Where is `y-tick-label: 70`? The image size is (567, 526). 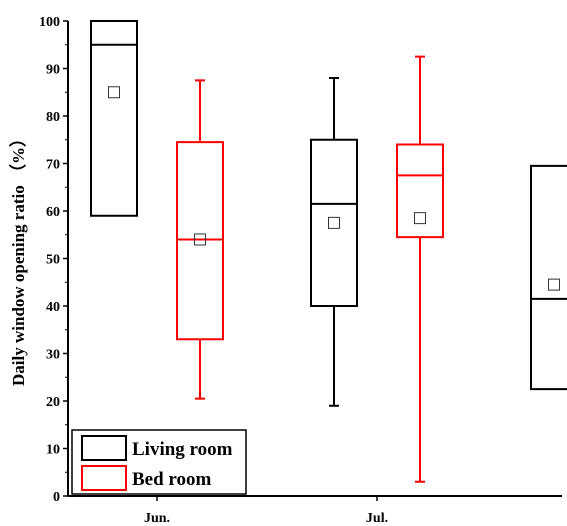 y-tick-label: 70 is located at coordinates (53, 165).